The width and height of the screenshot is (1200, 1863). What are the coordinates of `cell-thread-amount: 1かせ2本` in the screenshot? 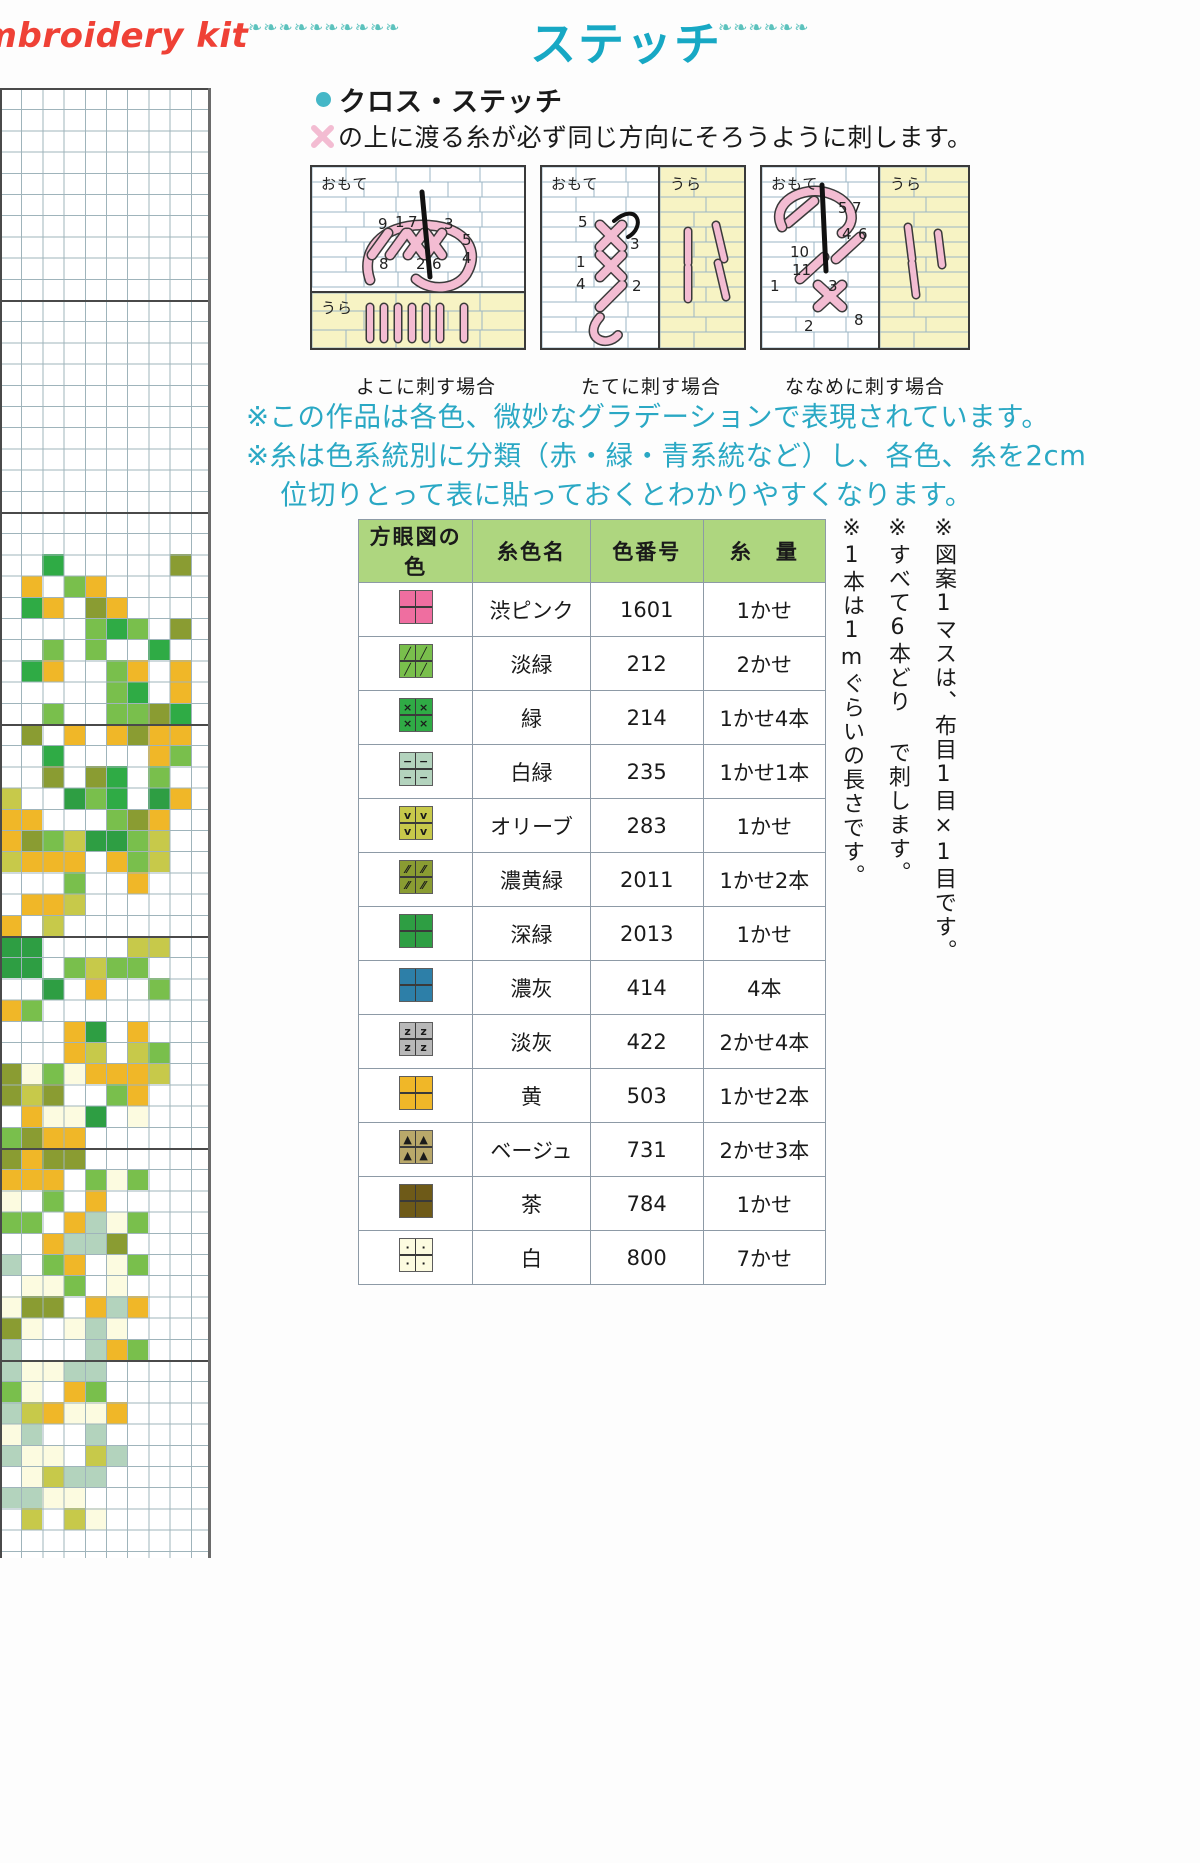 It's located at (764, 1095).